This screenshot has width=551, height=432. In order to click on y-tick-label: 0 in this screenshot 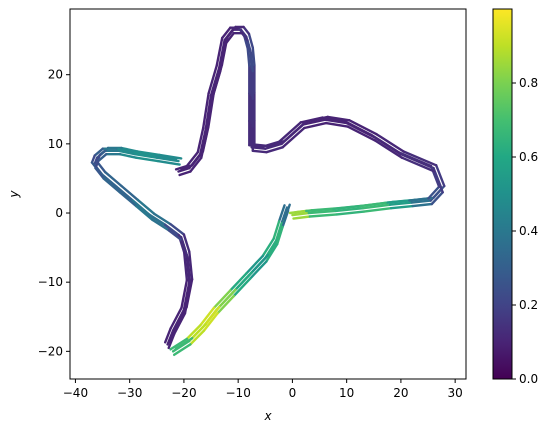, I will do `click(59, 213)`.